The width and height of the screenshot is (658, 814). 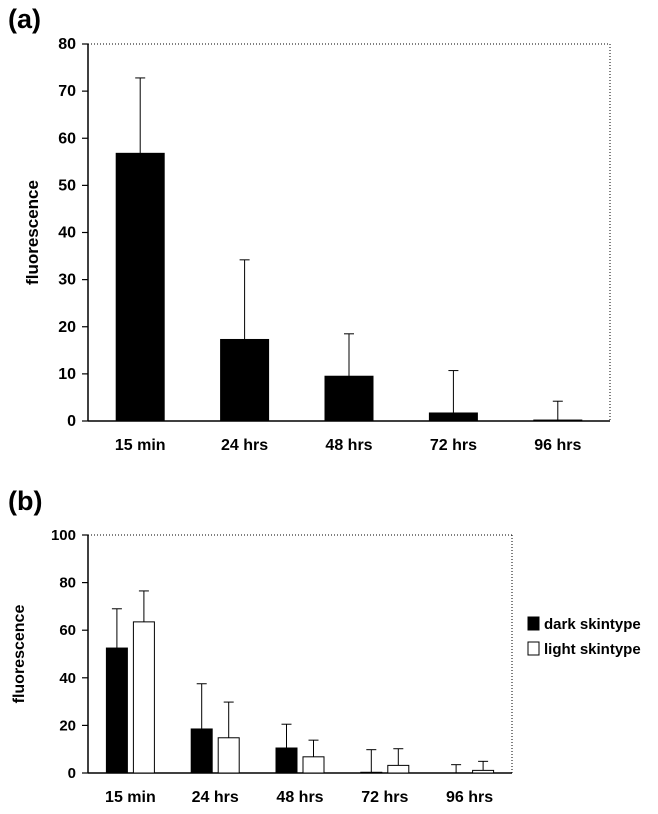 What do you see at coordinates (25, 501) in the screenshot?
I see `panel-b-label: (b)` at bounding box center [25, 501].